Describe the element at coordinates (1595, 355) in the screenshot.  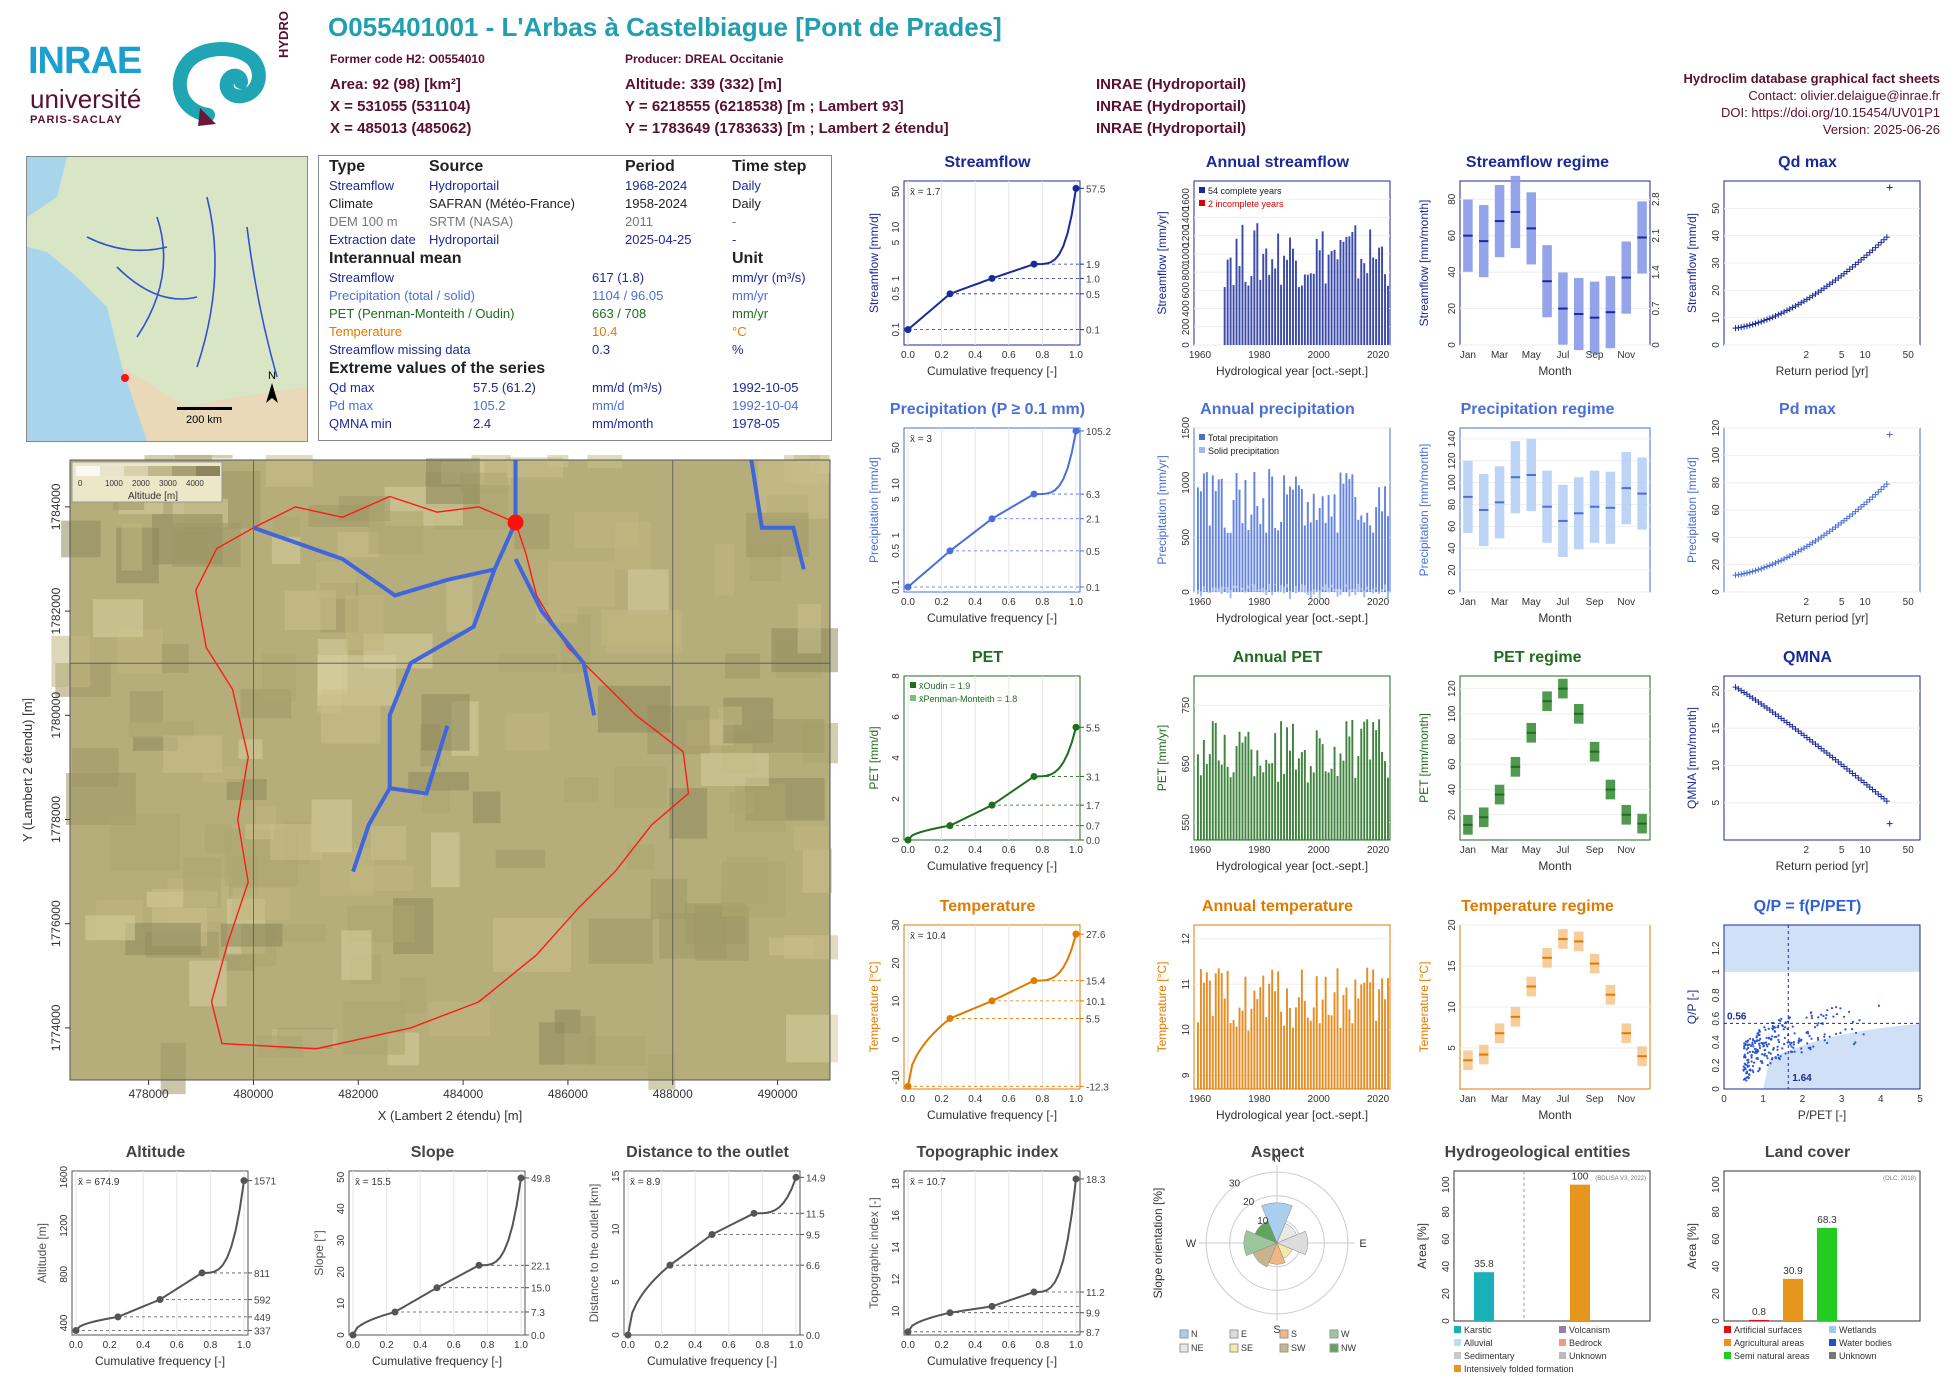
I see `month-tick-label: Sep` at that location.